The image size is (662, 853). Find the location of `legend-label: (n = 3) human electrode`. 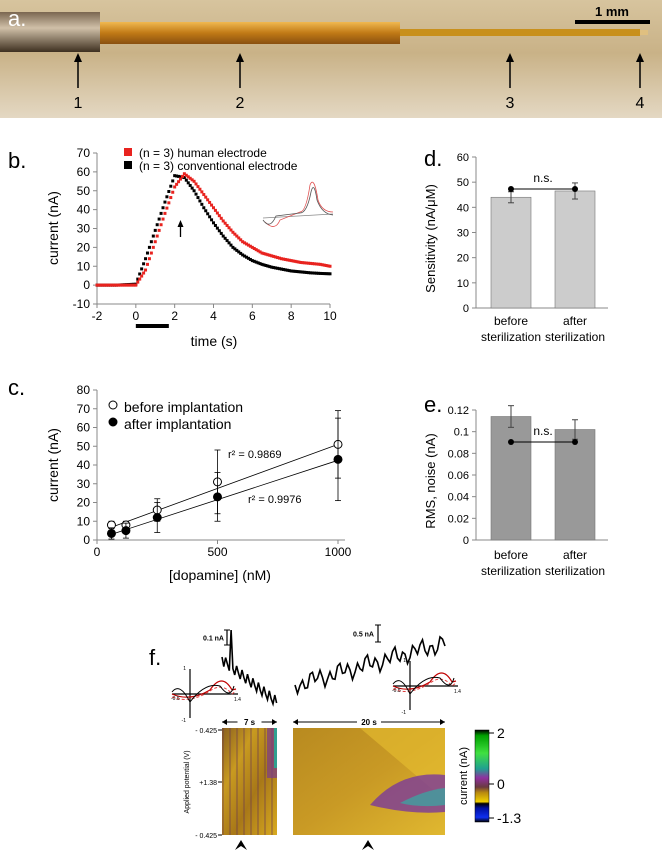

legend-label: (n = 3) human electrode is located at coordinates (203, 153).